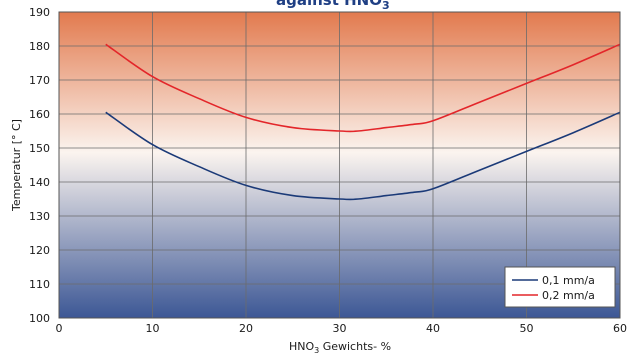  Describe the element at coordinates (39, 148) in the screenshot. I see `y-tick-label: 150` at that location.